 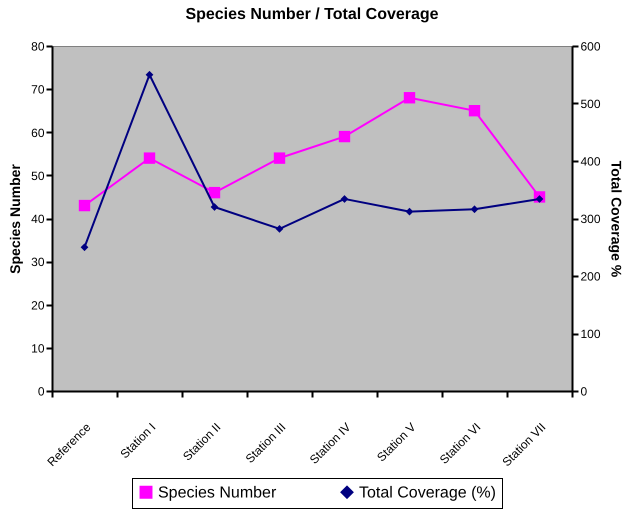 I want to click on legend-label: Species Number, so click(x=217, y=493).